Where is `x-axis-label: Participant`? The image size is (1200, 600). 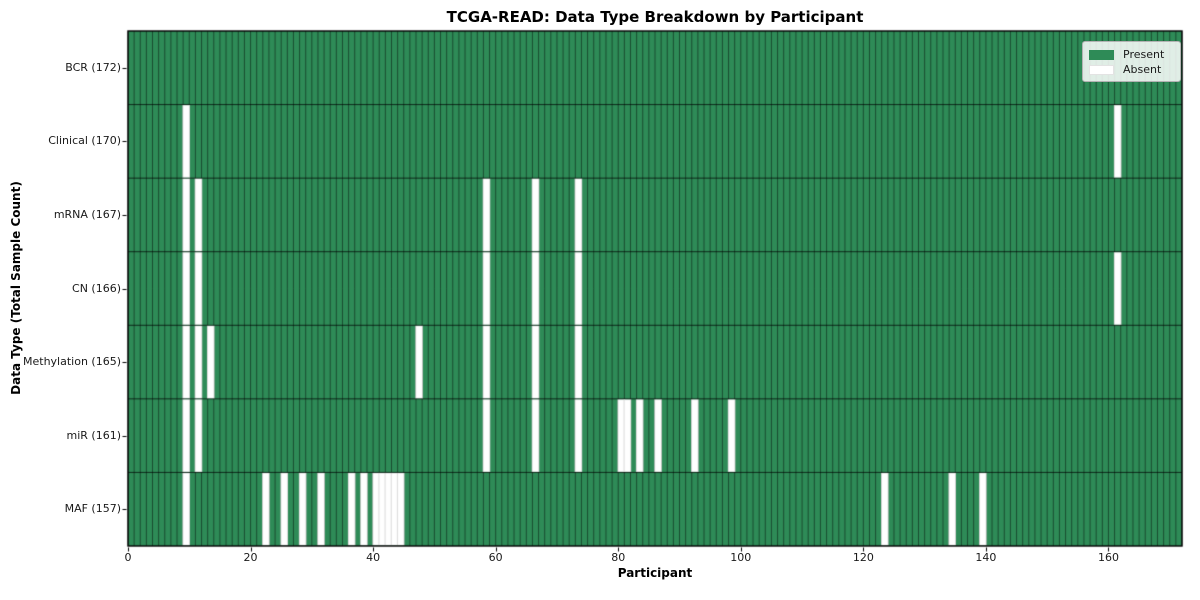
x-axis-label: Participant is located at coordinates (655, 573).